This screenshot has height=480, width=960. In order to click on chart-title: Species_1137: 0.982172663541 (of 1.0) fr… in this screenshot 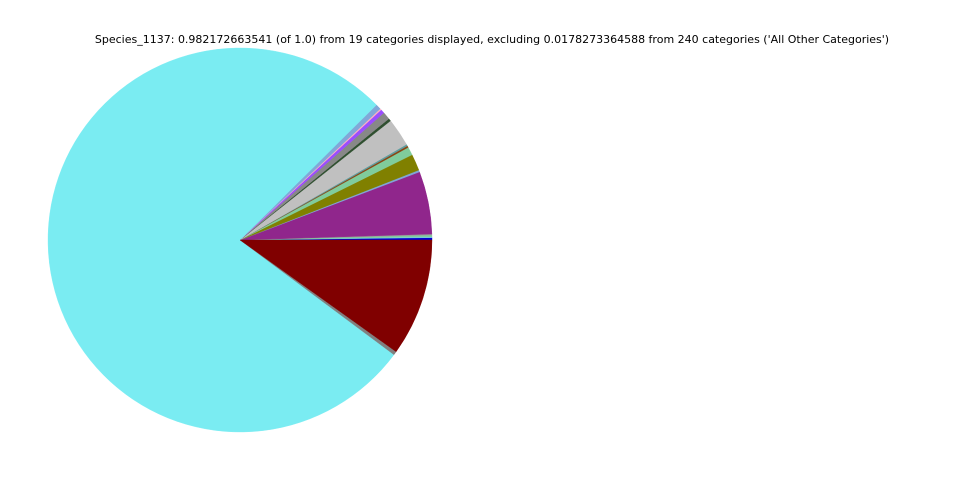, I will do `click(492, 39)`.